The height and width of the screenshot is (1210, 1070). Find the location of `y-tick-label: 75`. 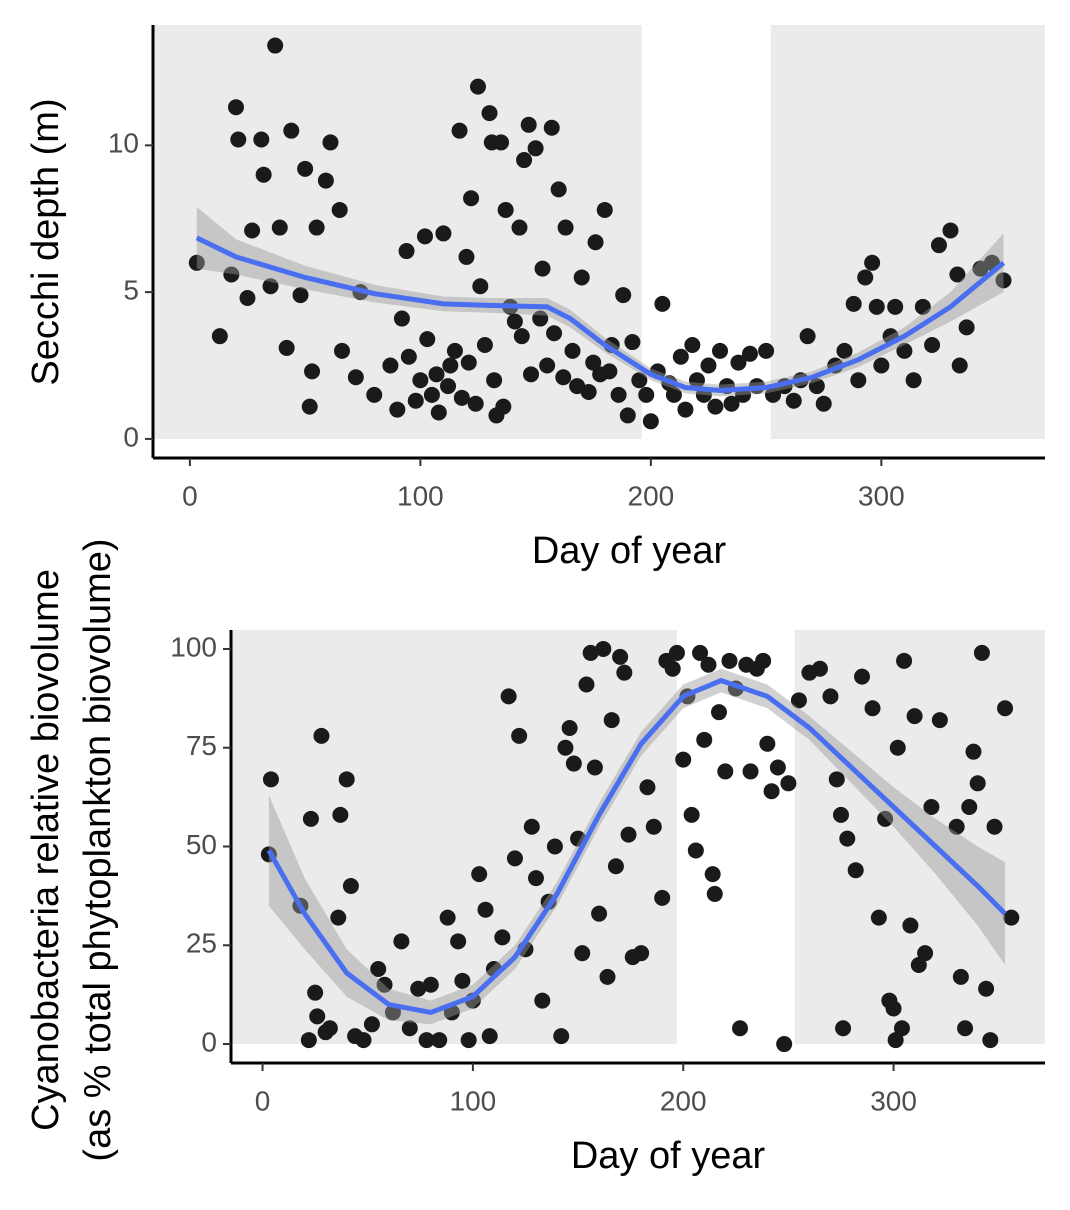

y-tick-label: 75 is located at coordinates (201, 745).